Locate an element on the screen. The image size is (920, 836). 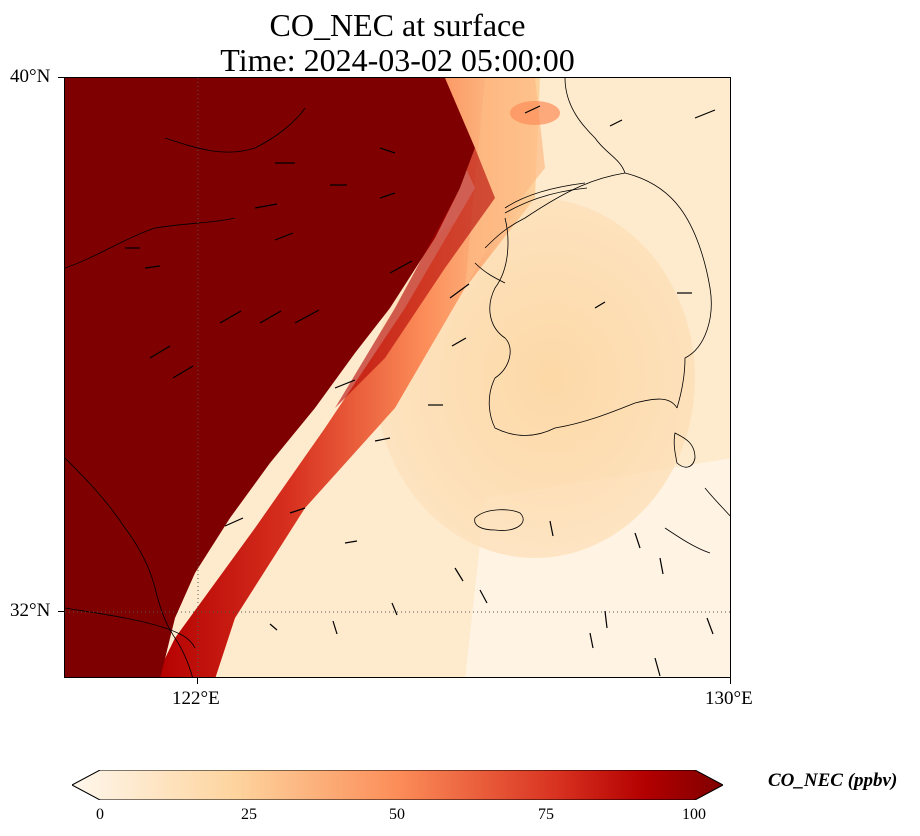
japan-coast is located at coordinates (697, 520).